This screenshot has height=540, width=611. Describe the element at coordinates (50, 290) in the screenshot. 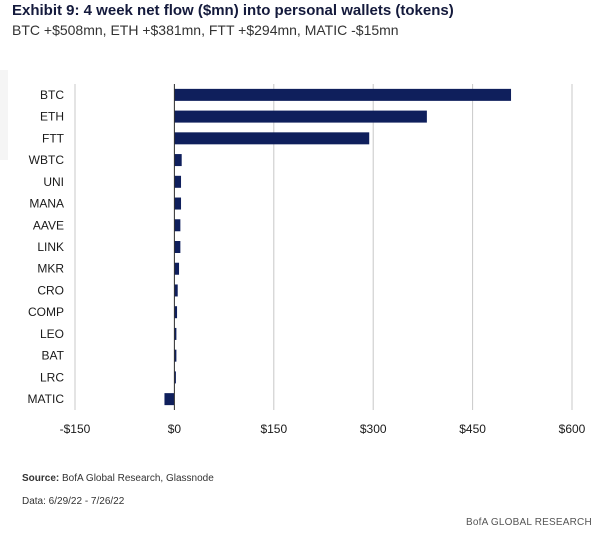

I see `category-label-cro: CRO` at that location.